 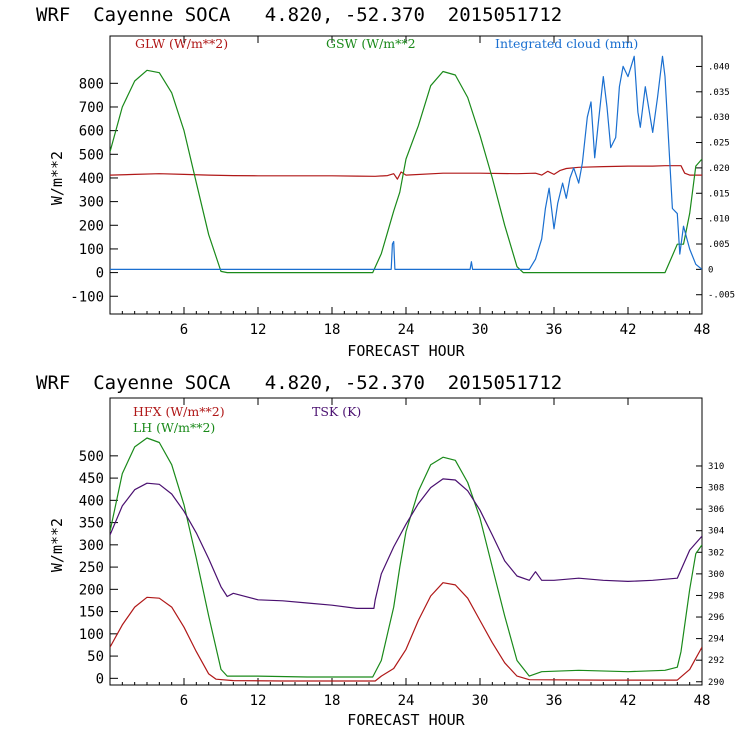 I want to click on series-line-tsk, so click(x=406, y=543).